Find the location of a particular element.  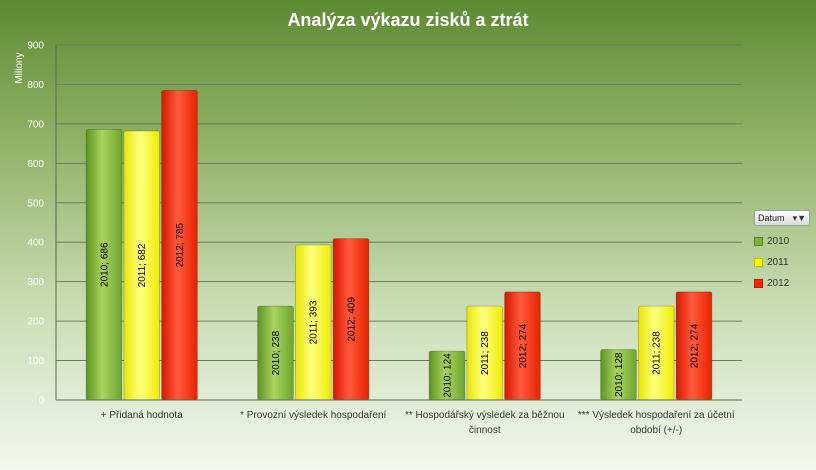

data-label-2010: 2010; 124 is located at coordinates (448, 375).